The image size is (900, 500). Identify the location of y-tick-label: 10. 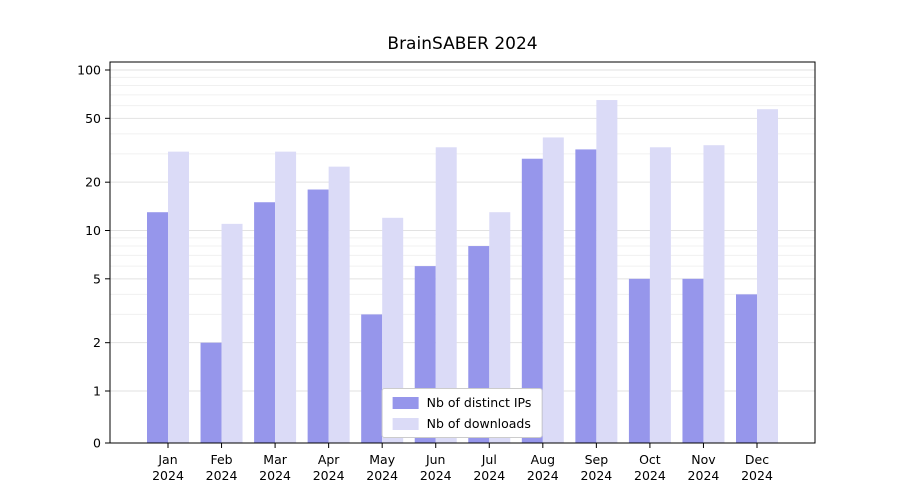
(93, 230).